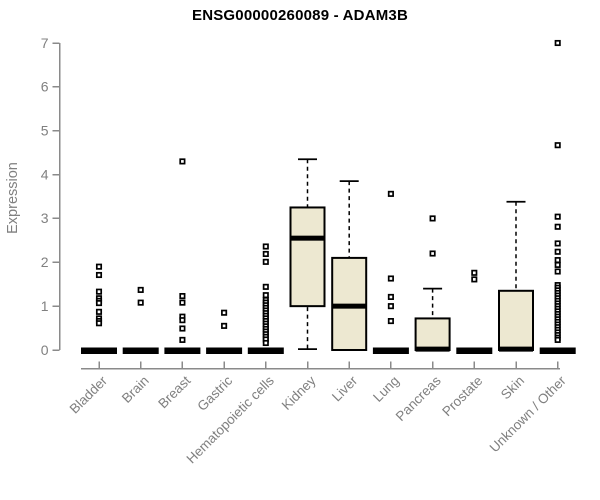  I want to click on x-tick-label-gastric: Gastric, so click(214, 393).